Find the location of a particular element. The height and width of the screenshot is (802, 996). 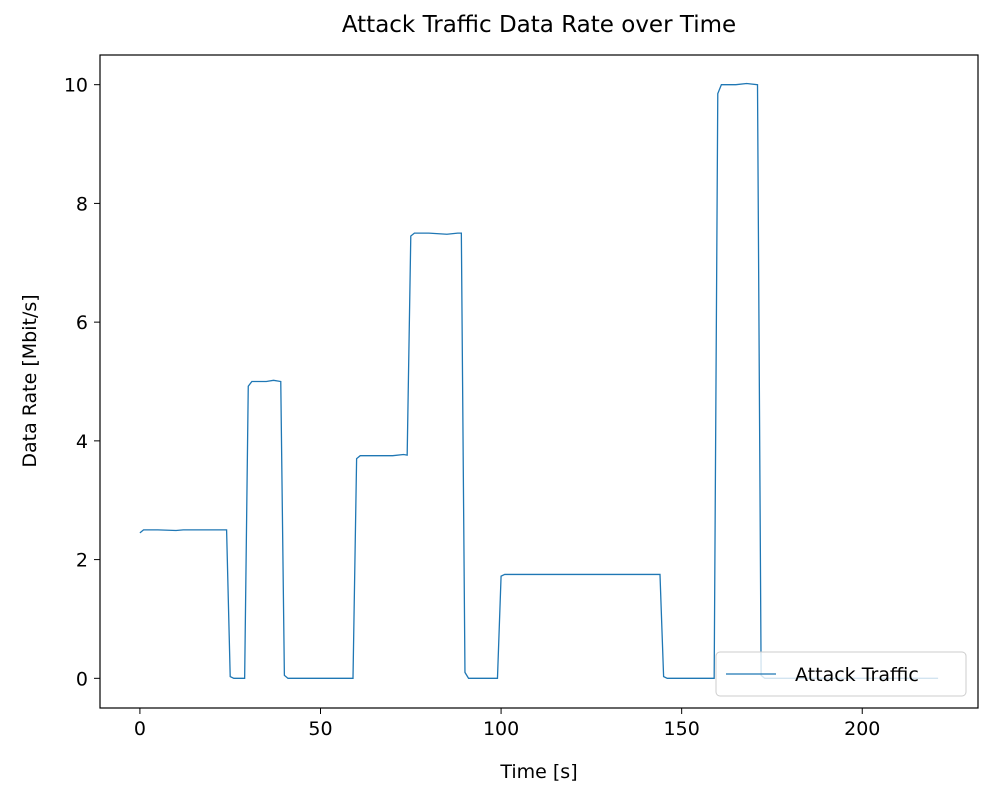

x-tick-label: 150 is located at coordinates (682, 729).